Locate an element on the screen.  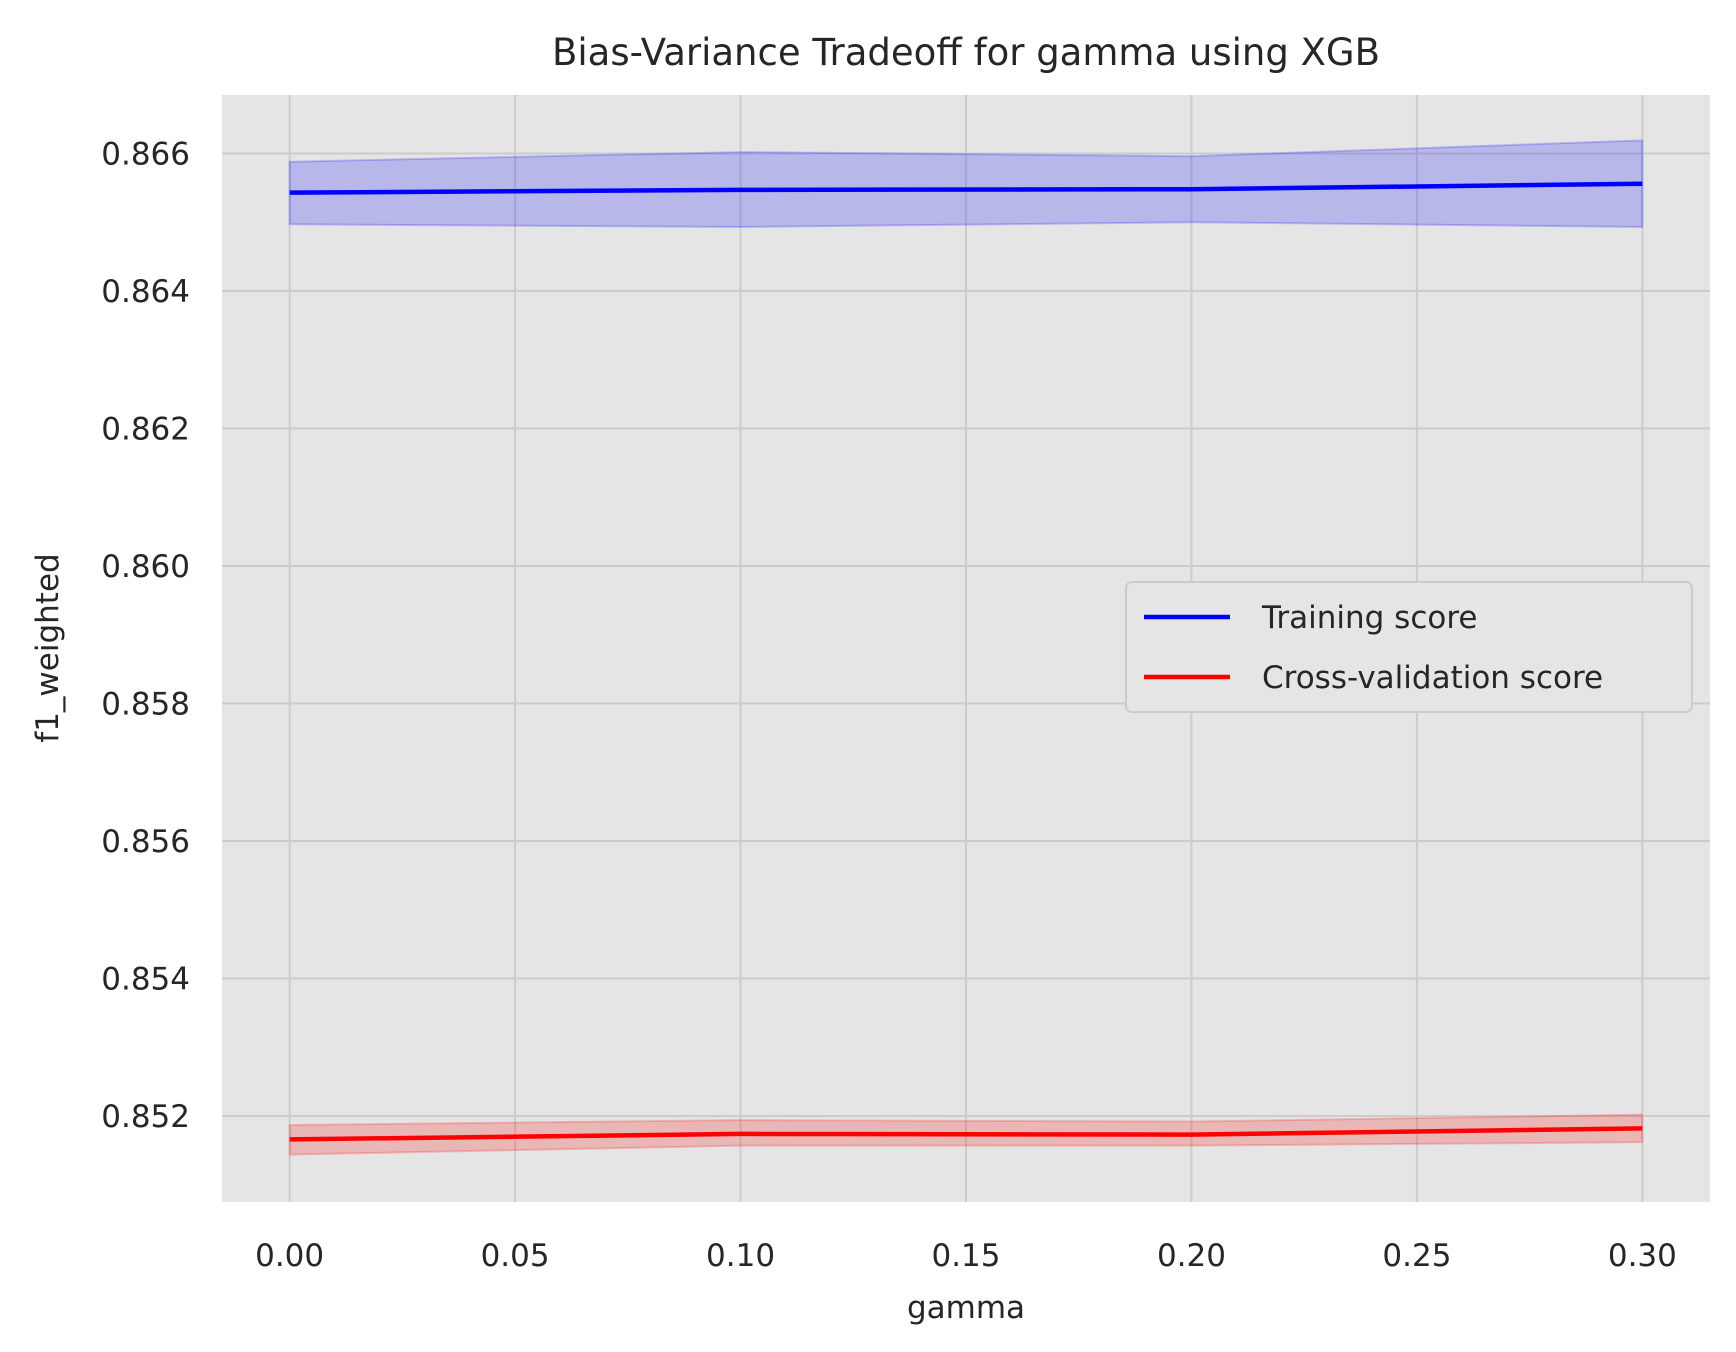
x-tick-label: 0.05 is located at coordinates (515, 1256).